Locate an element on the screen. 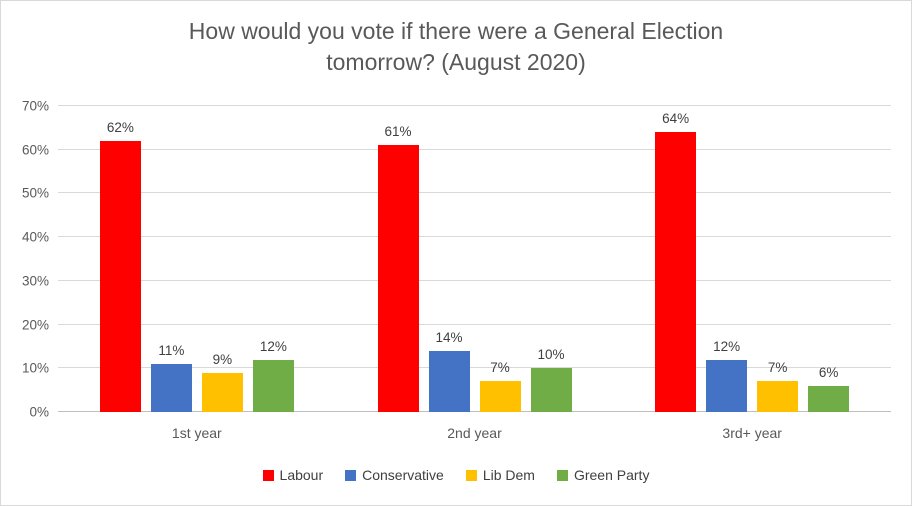 The width and height of the screenshot is (912, 506). y-tick-label: 20% is located at coordinates (35, 325).